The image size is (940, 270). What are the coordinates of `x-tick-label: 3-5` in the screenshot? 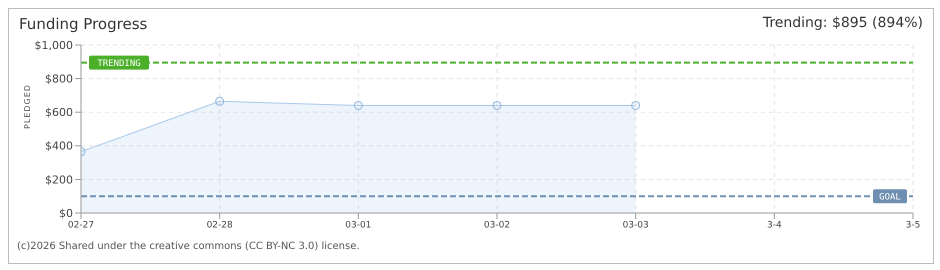 It's located at (913, 225).